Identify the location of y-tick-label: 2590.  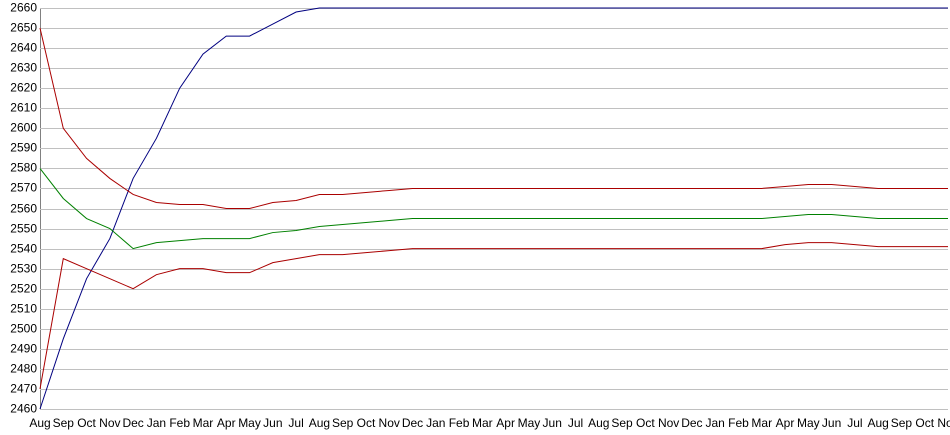
(23, 148).